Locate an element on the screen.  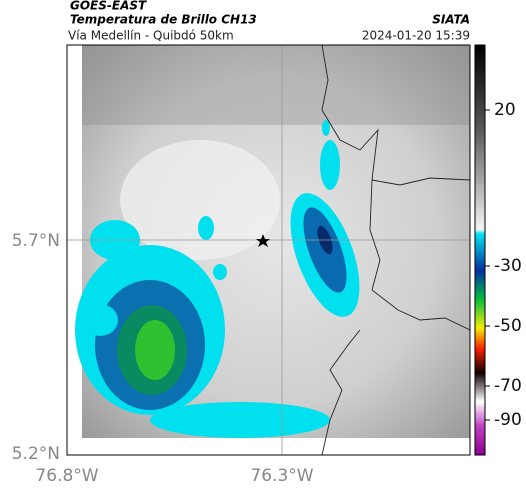
colorbar-ticks: 20 -30 -50 -70 -90 is located at coordinates (503, 265).